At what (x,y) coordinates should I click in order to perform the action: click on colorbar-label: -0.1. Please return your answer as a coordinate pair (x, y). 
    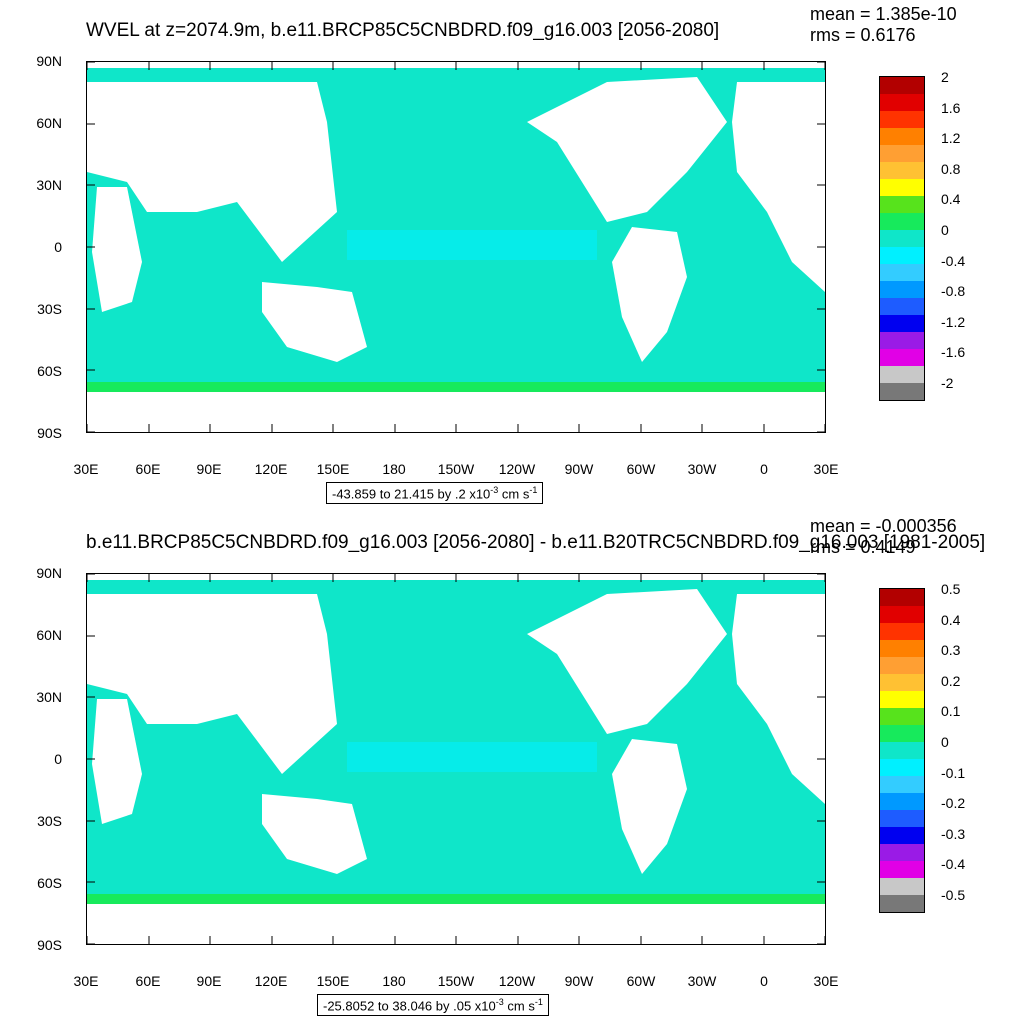
    Looking at the image, I should click on (953, 772).